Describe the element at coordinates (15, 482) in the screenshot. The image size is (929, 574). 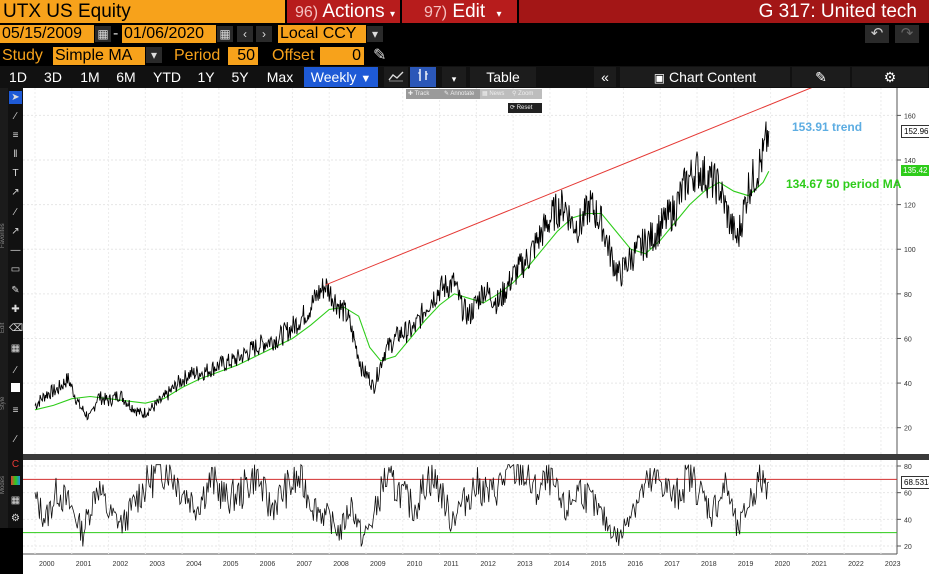
I see `mode-multi-icon` at that location.